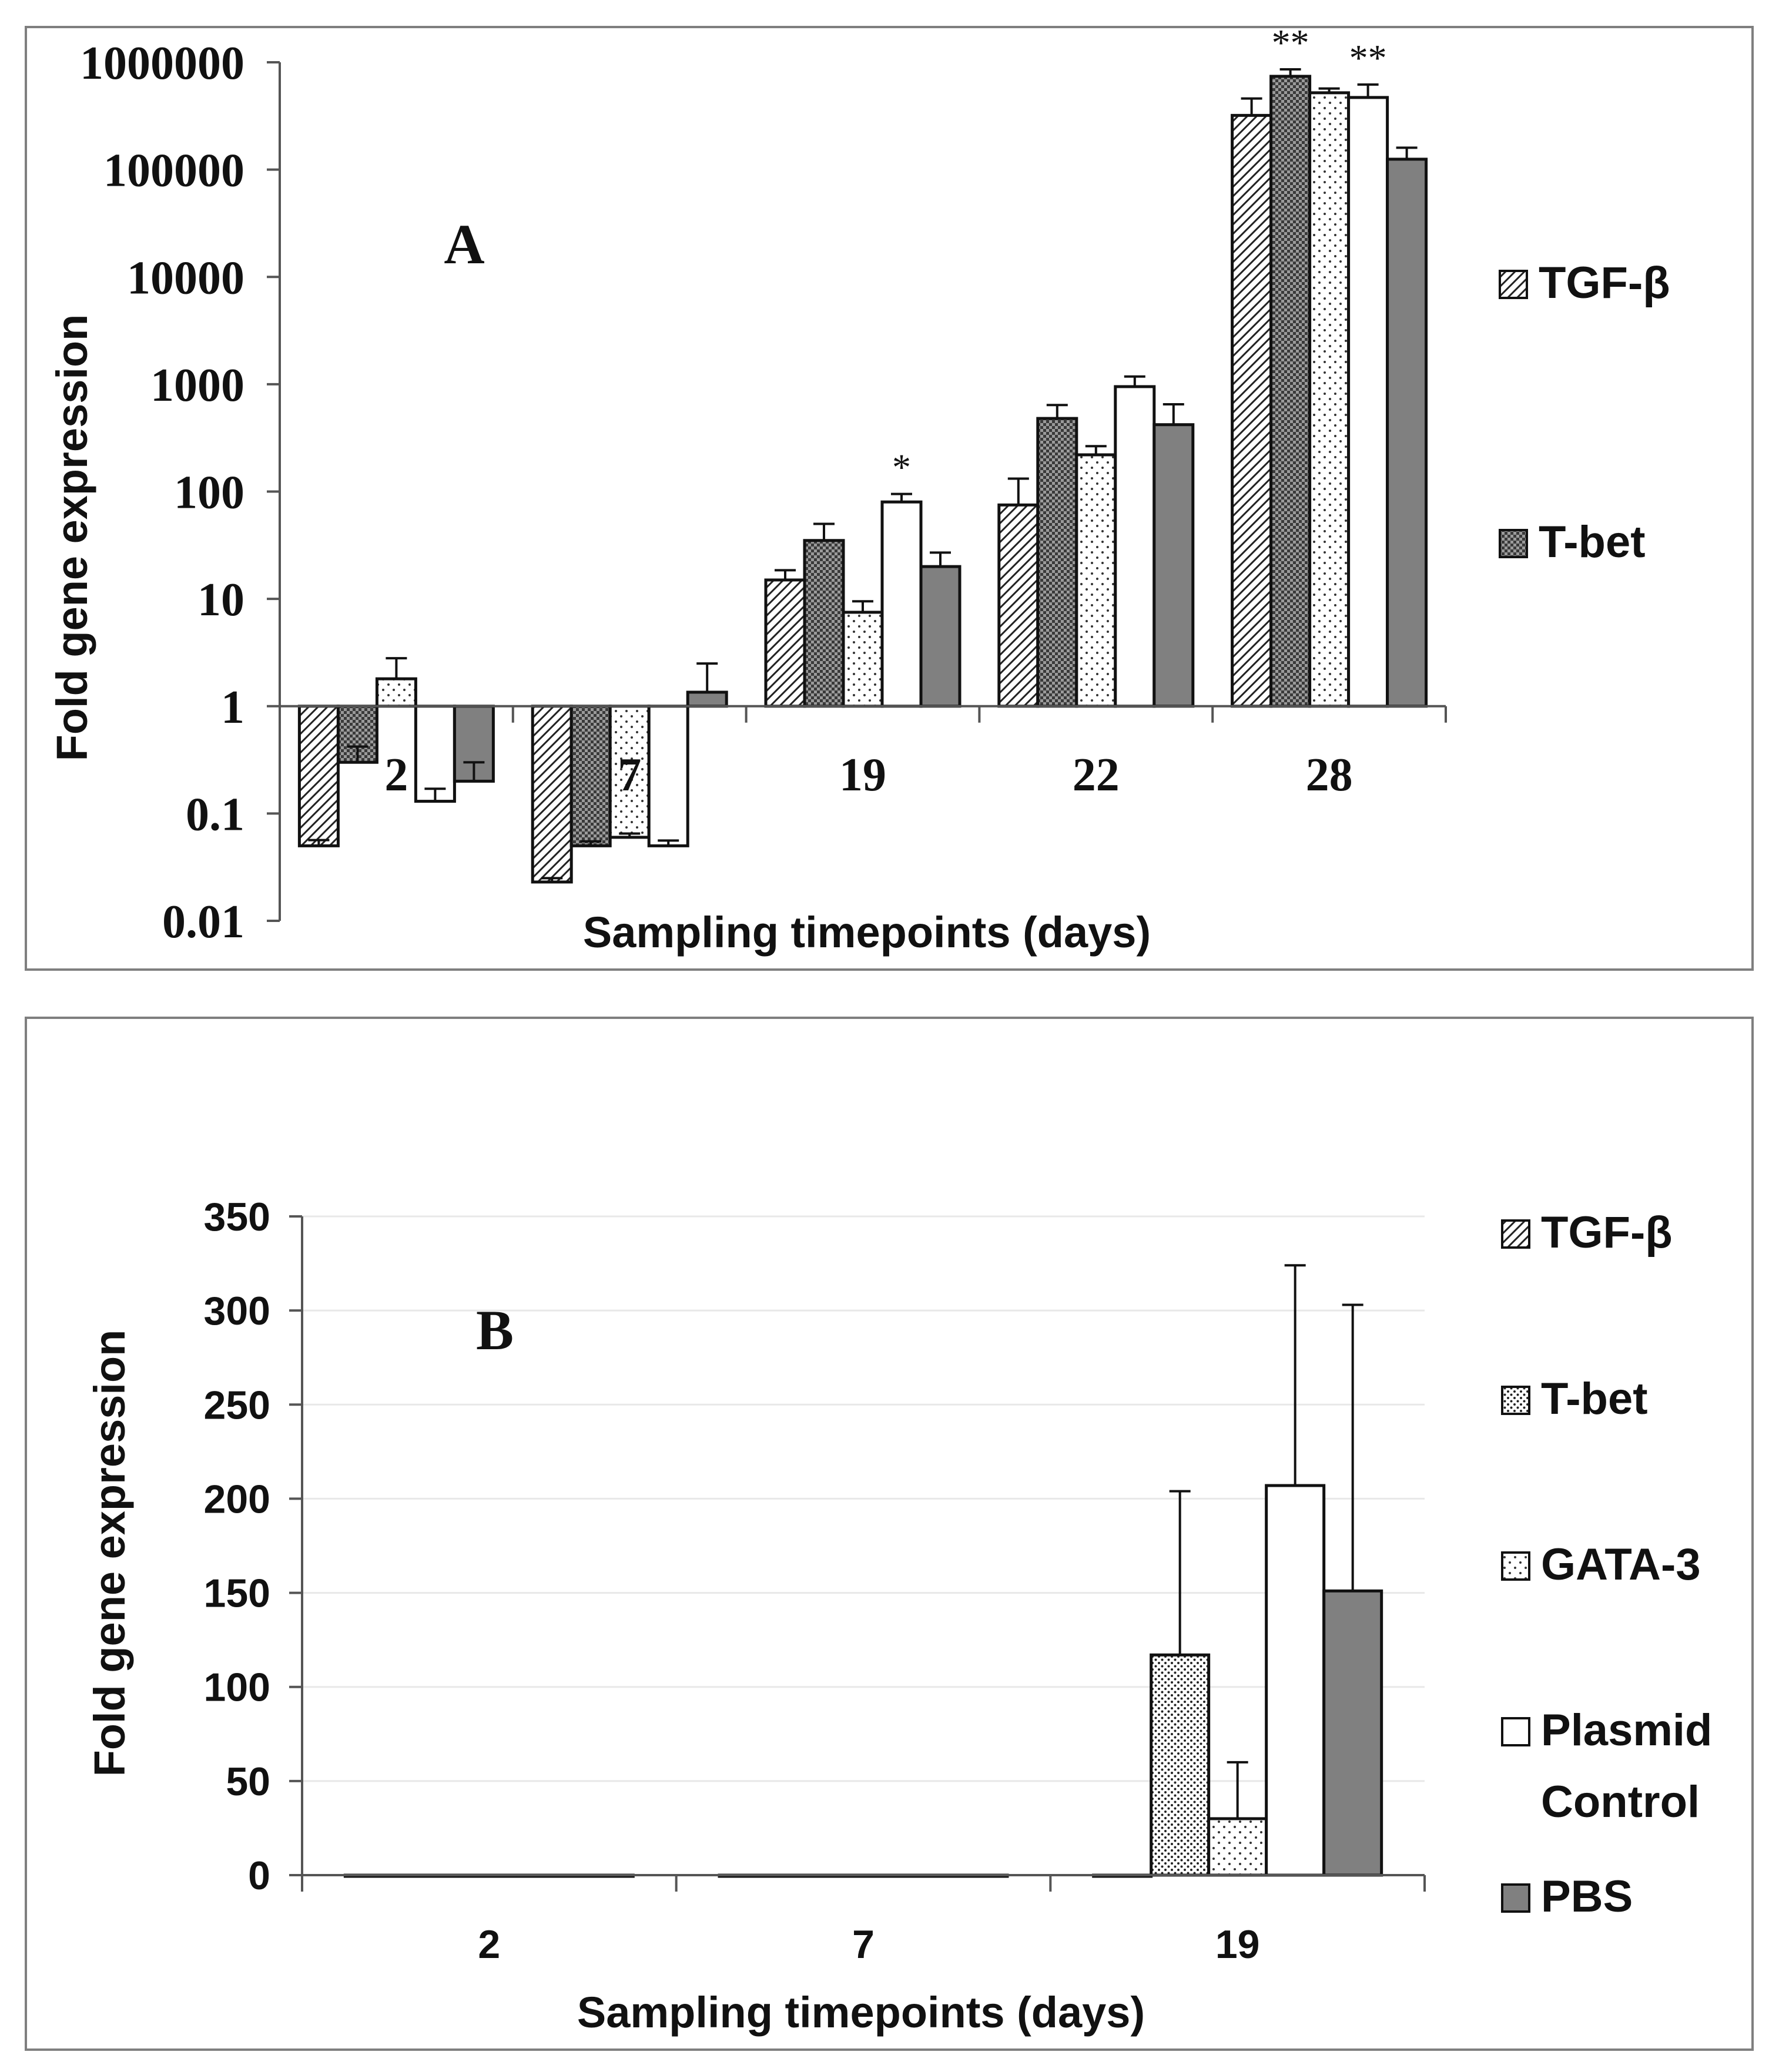 This screenshot has height=2072, width=1779. Describe the element at coordinates (1513, 543) in the screenshot. I see `legend-swatch-a-t-bet` at that location.